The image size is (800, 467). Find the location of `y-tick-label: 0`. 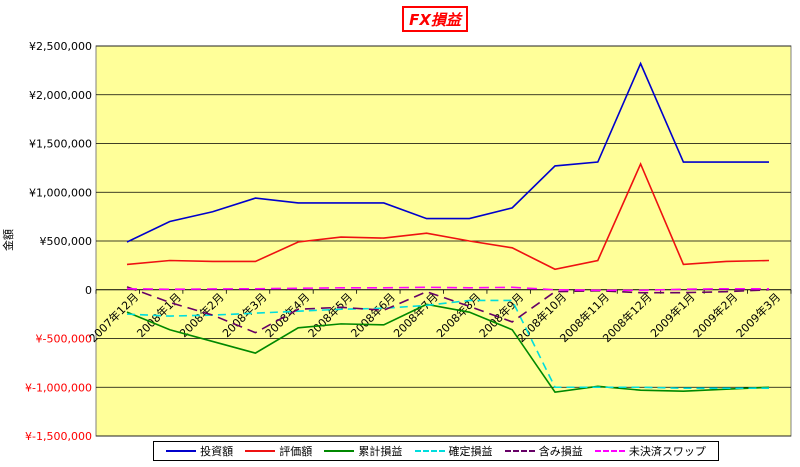

y-tick-label: 0 is located at coordinates (88, 290).